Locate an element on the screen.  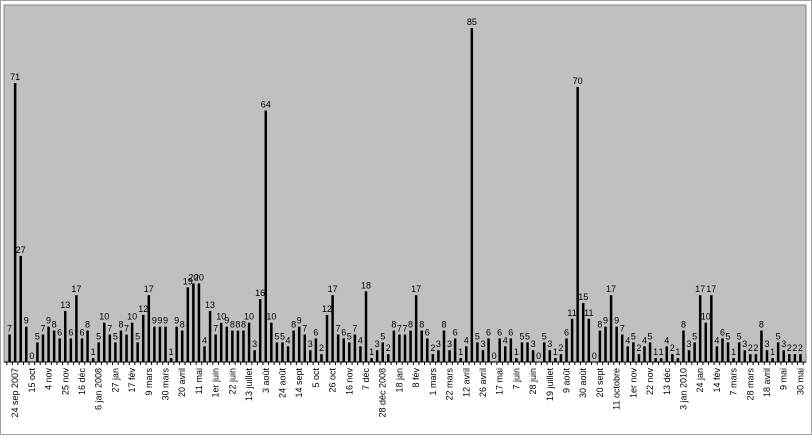
x-tick-label: 16 déc is located at coordinates (82, 382).